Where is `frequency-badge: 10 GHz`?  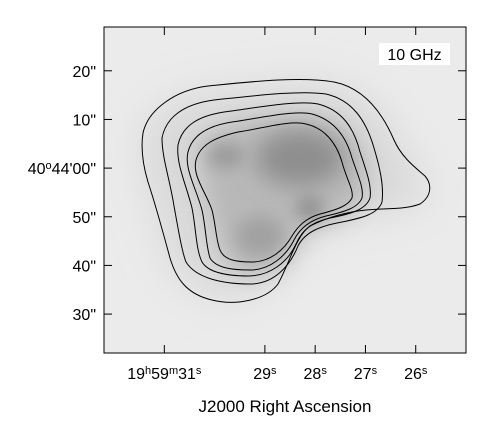 frequency-badge: 10 GHz is located at coordinates (414, 54).